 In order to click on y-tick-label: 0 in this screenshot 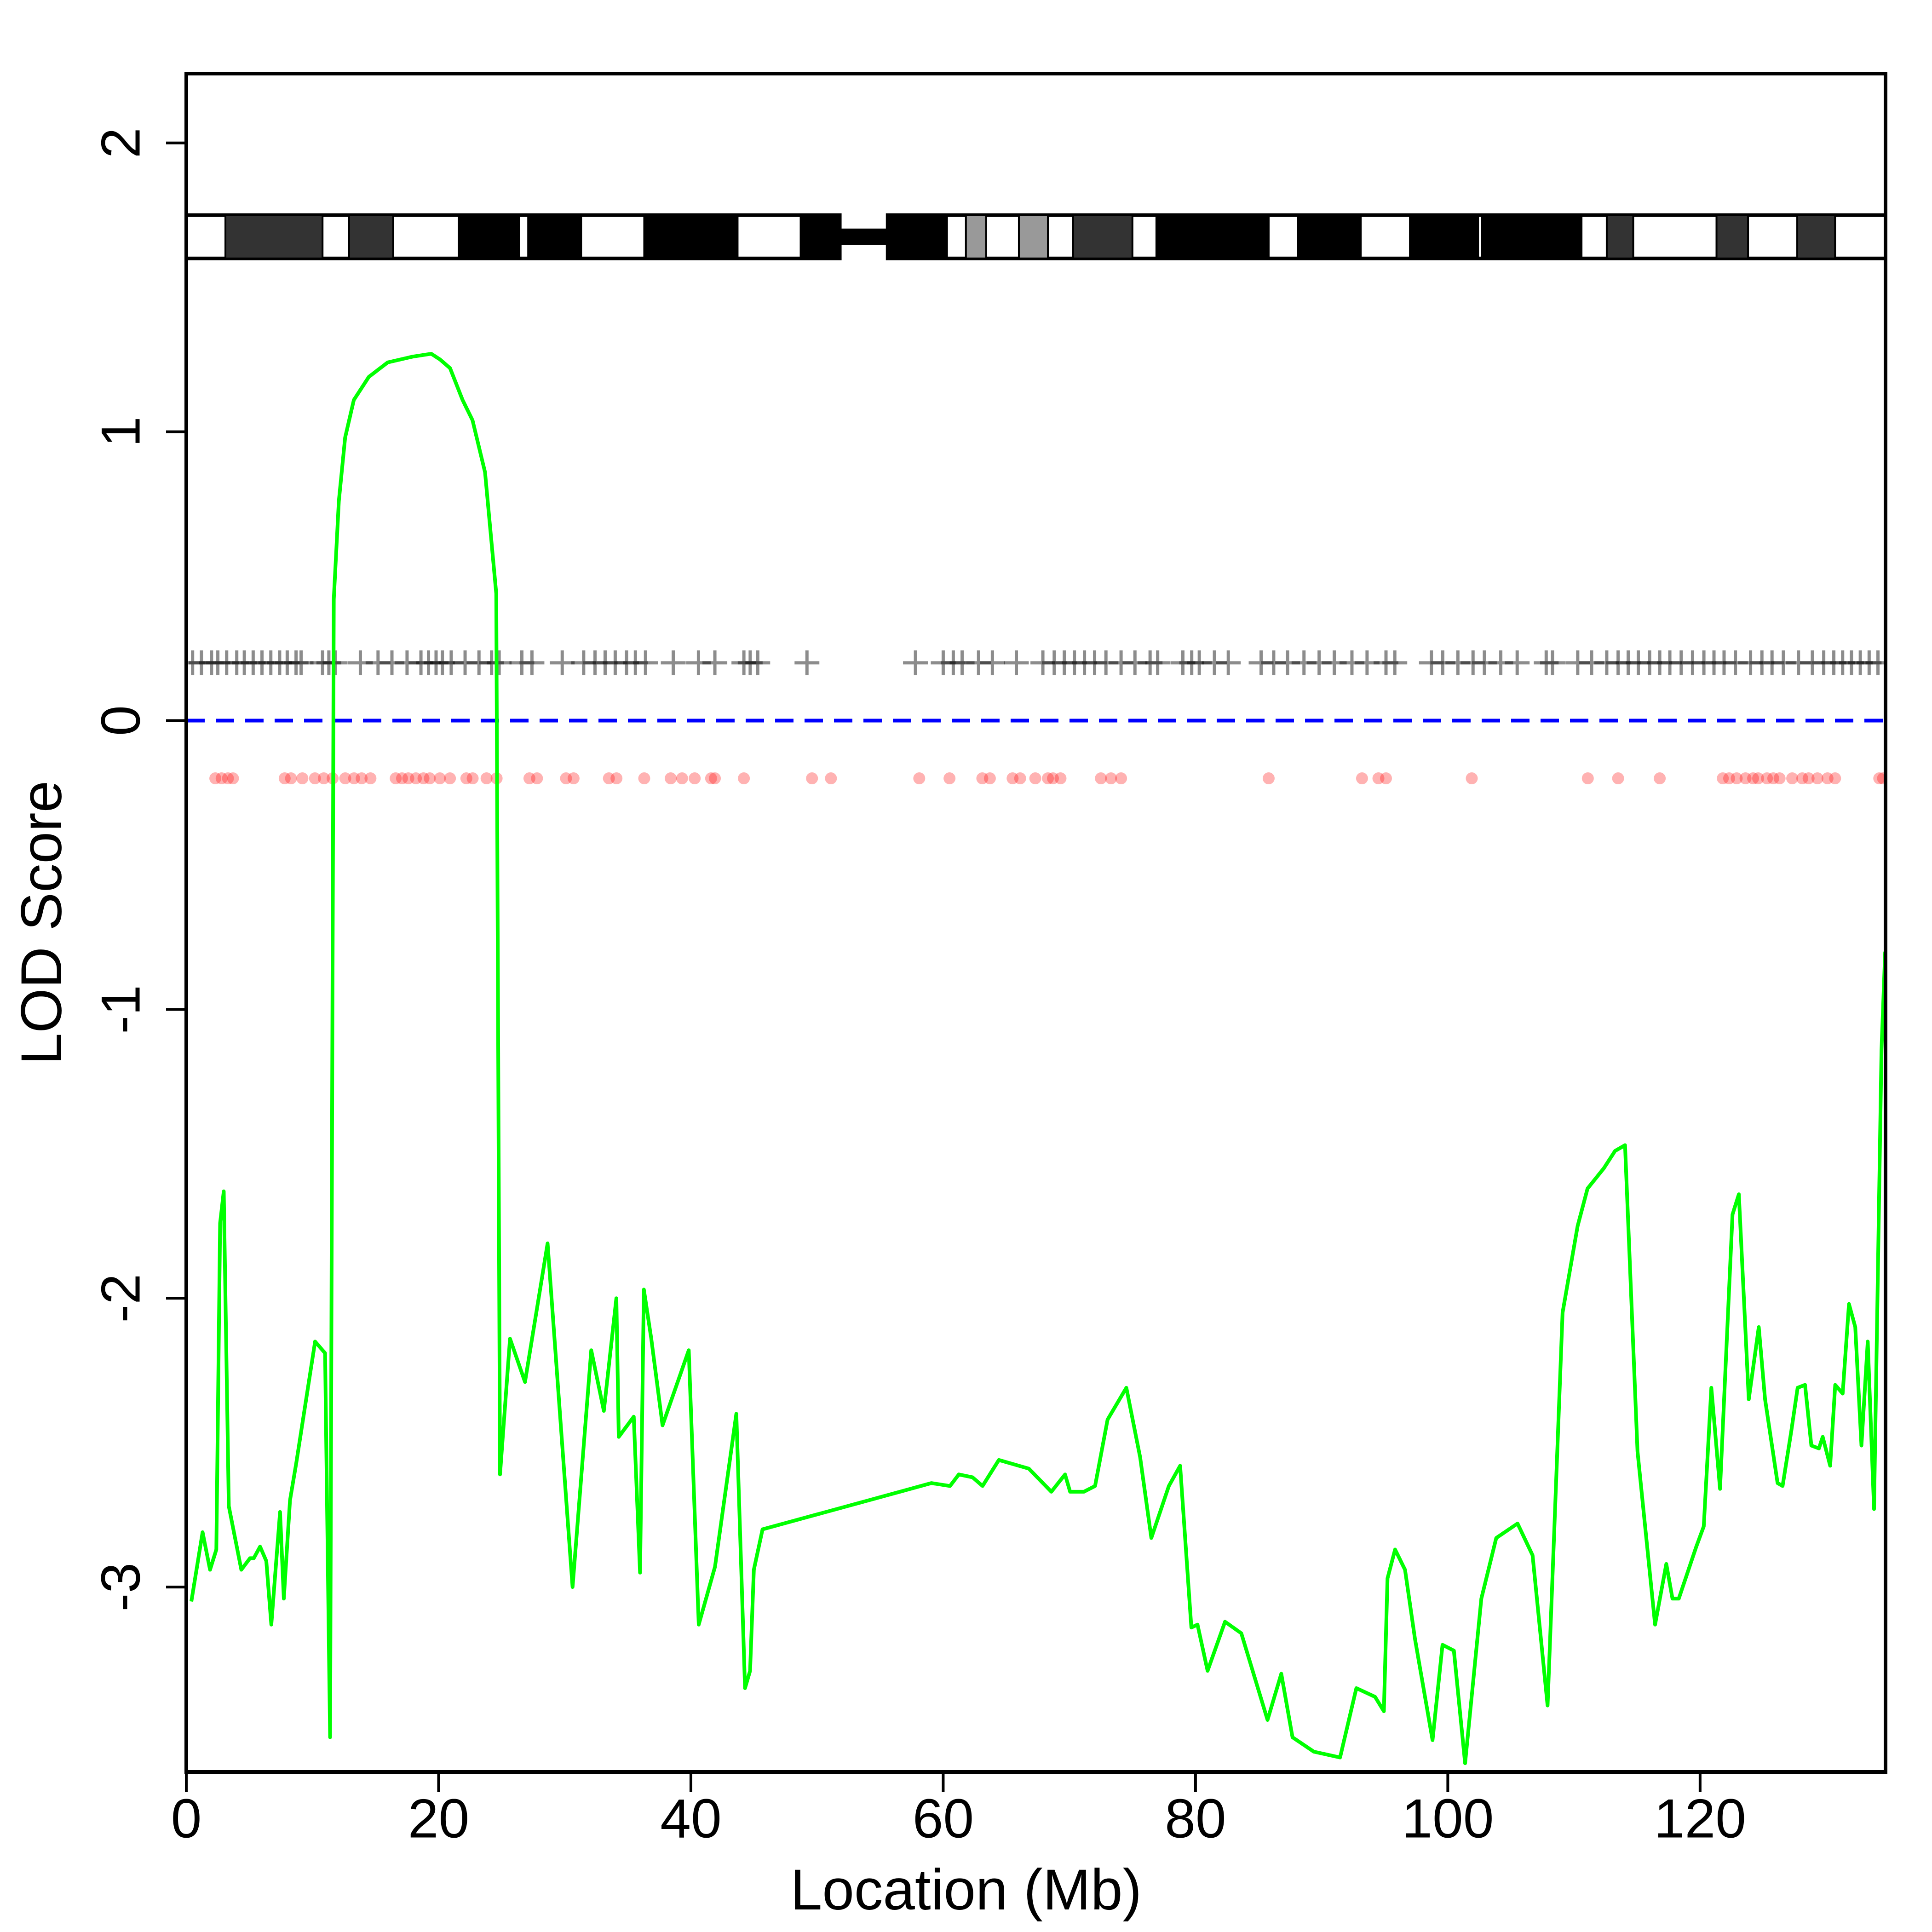, I will do `click(121, 720)`.